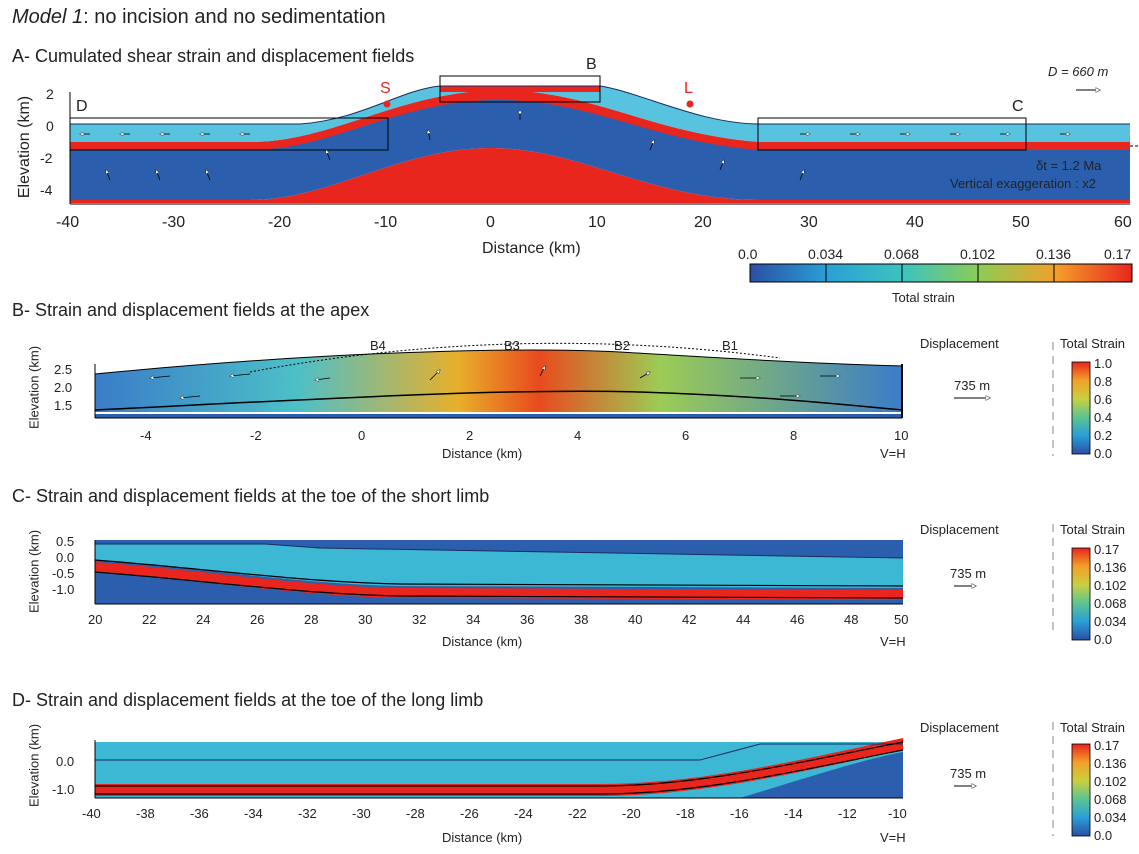 This screenshot has width=1139, height=854. What do you see at coordinates (893, 453) in the screenshot?
I see `panel-b-scale: V=H` at bounding box center [893, 453].